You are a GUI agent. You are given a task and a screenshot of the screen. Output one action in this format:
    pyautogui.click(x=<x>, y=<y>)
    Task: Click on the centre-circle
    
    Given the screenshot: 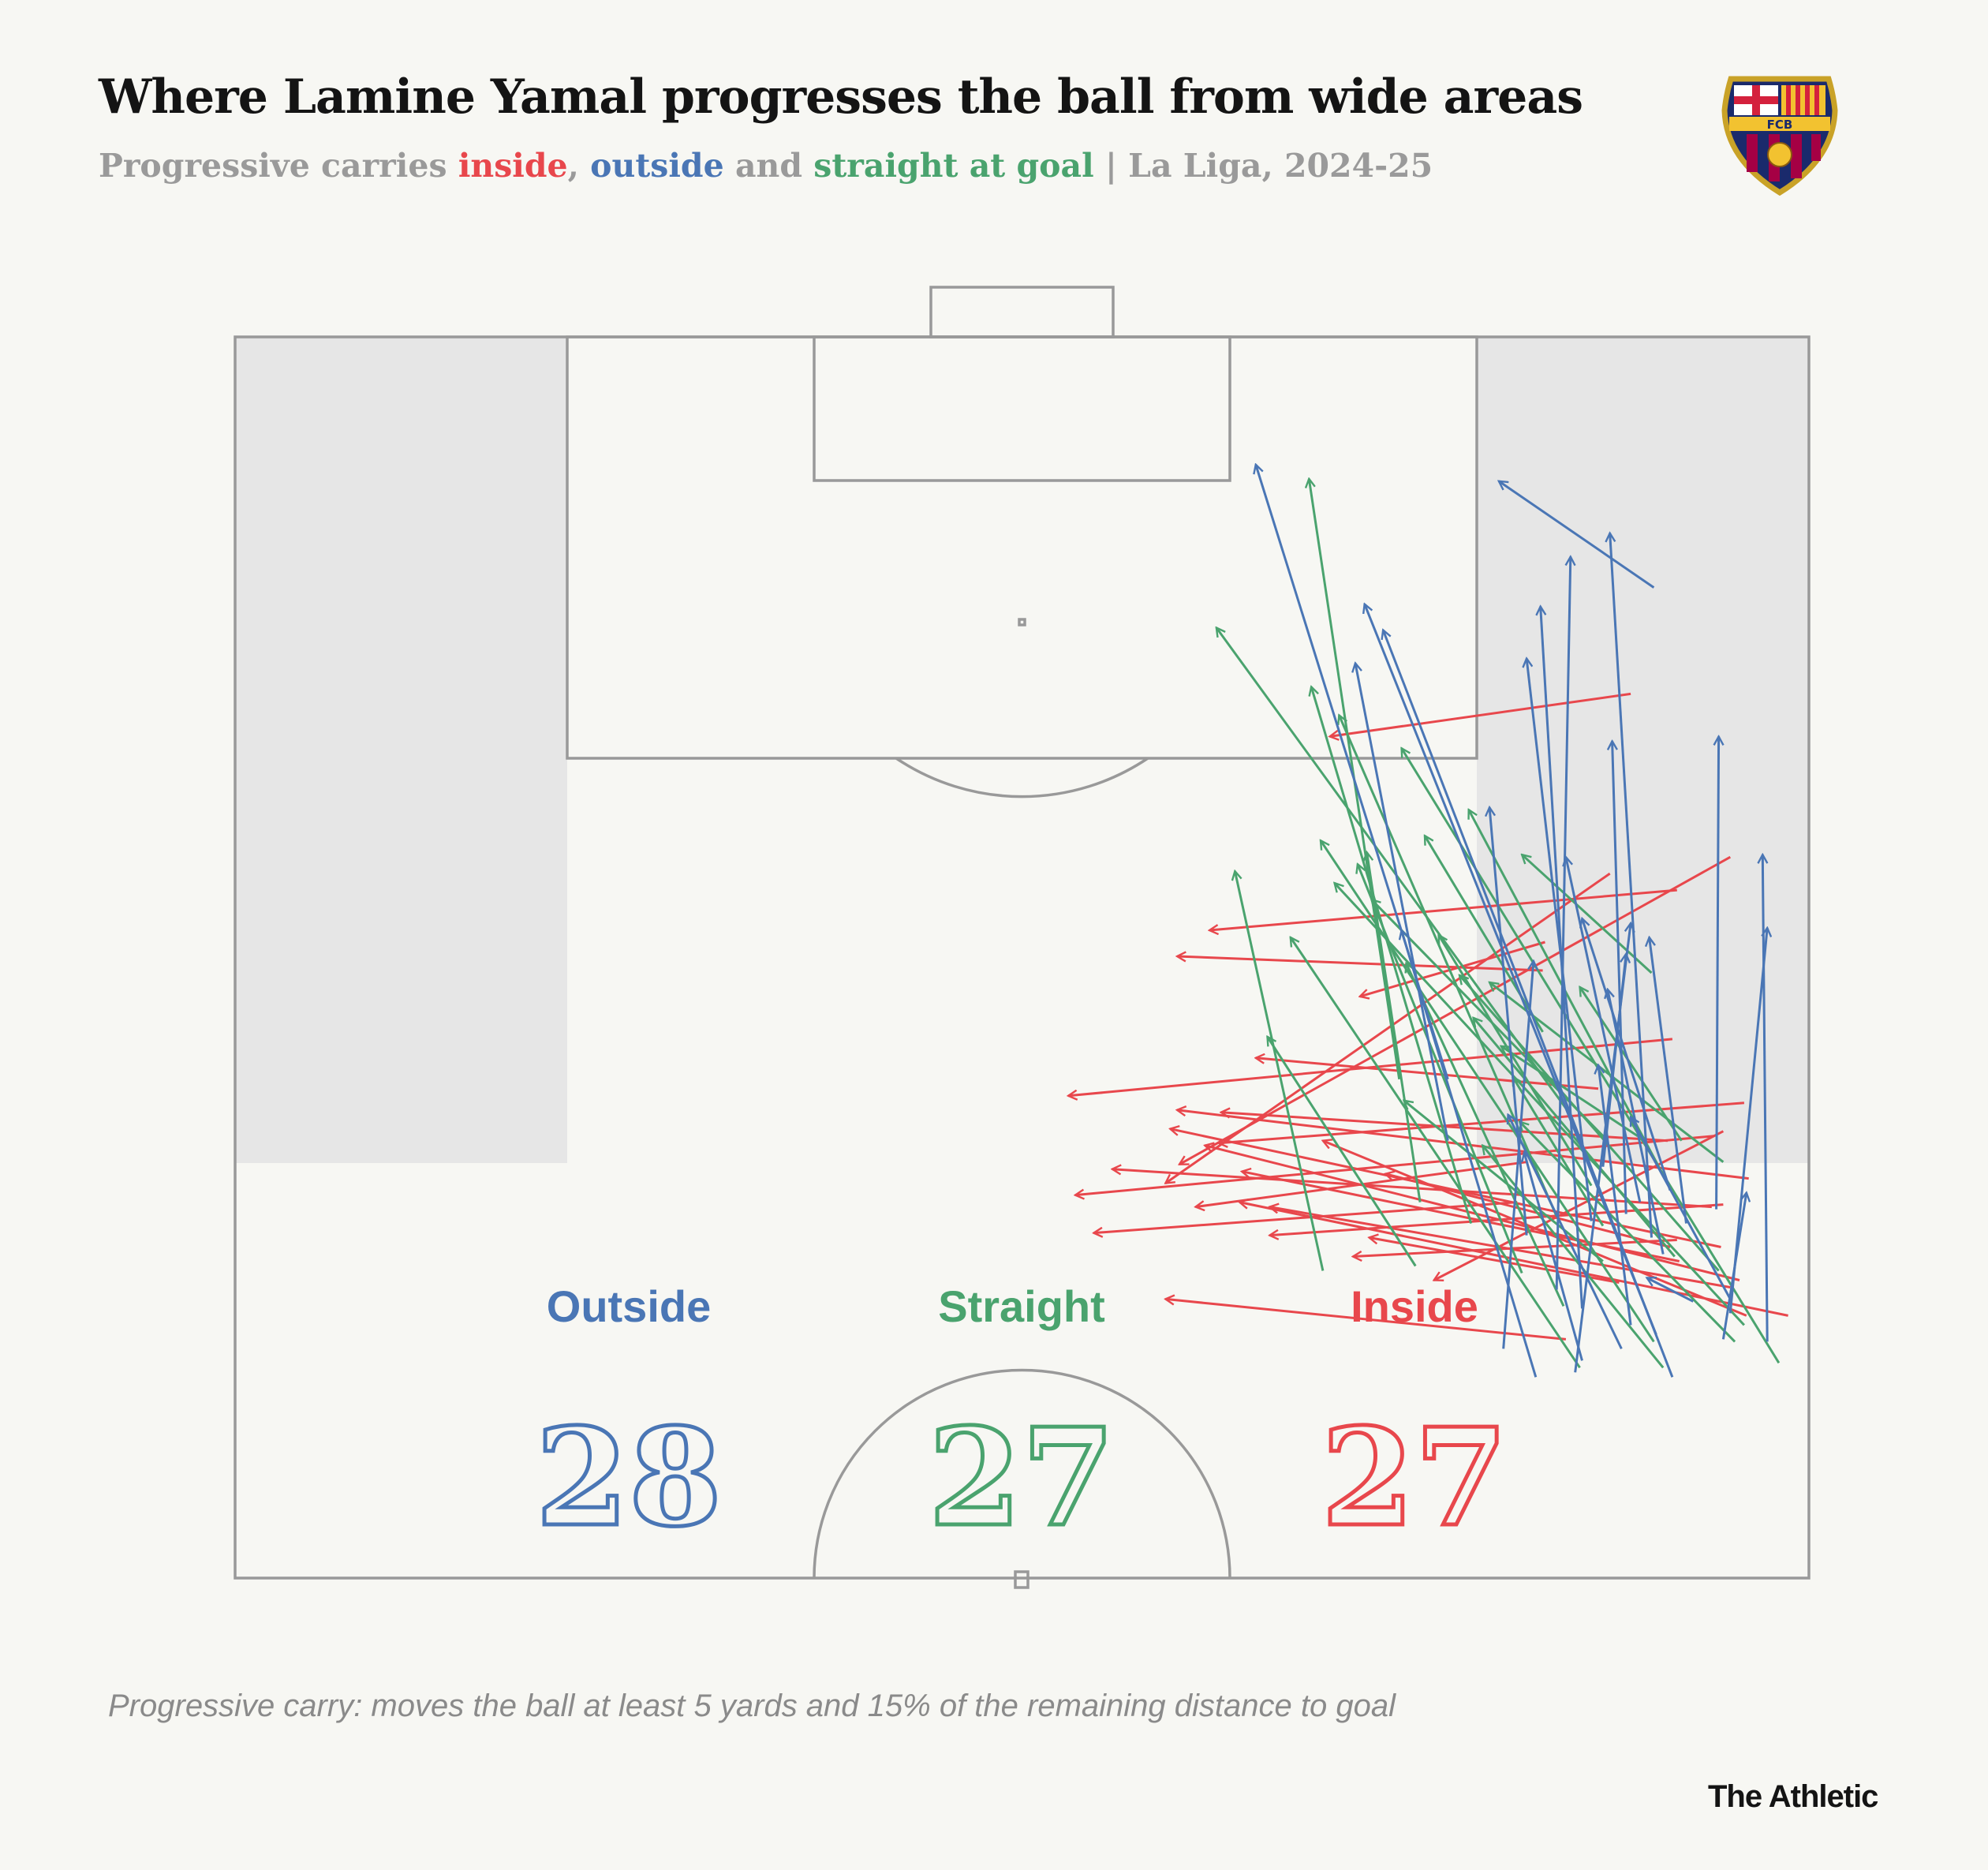 What is the action you would take?
    pyautogui.click(x=1022, y=1473)
    